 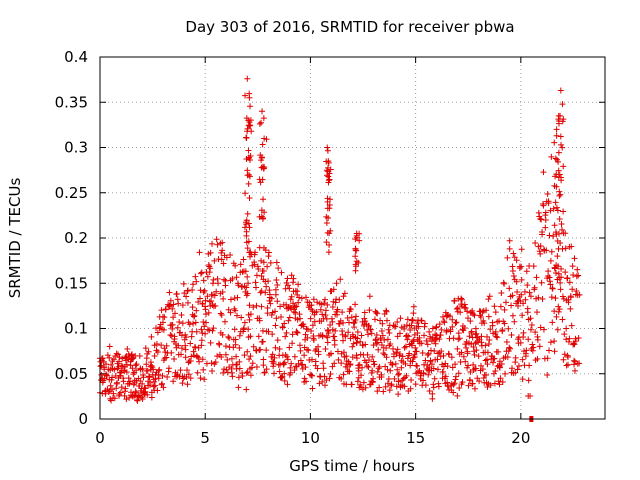 I want to click on y-tick-label: 0.2, so click(x=76, y=238).